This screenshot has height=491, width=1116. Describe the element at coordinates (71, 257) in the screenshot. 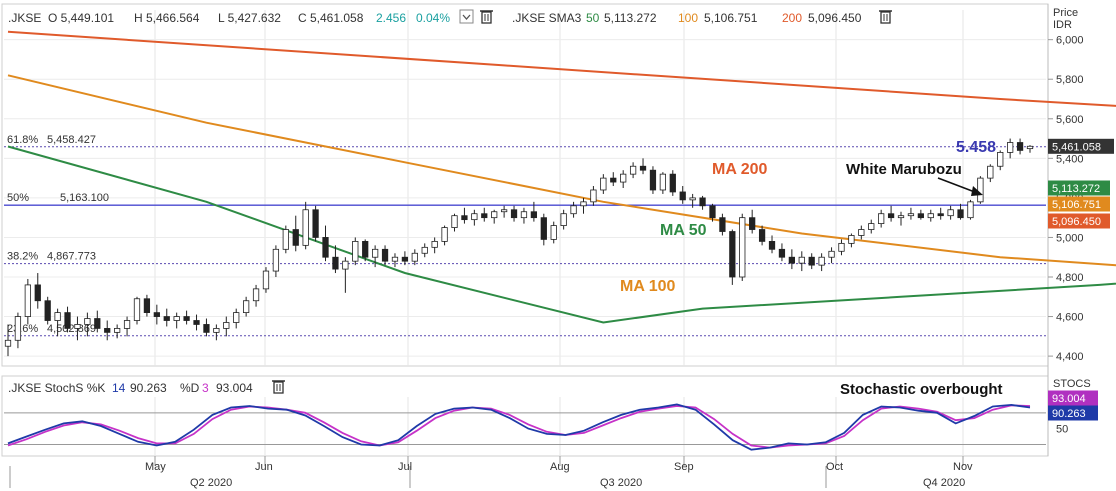

I see `fib-level-value: 4,867.773` at that location.